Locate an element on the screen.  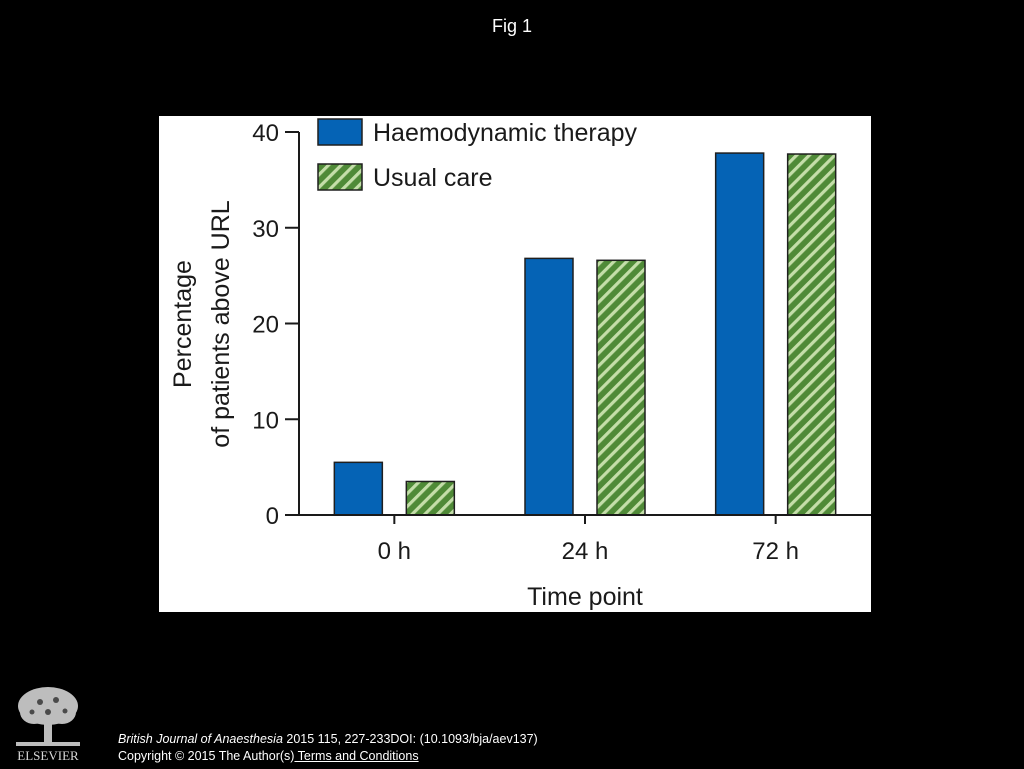
bar-haemodynamic-24h is located at coordinates (549, 386).